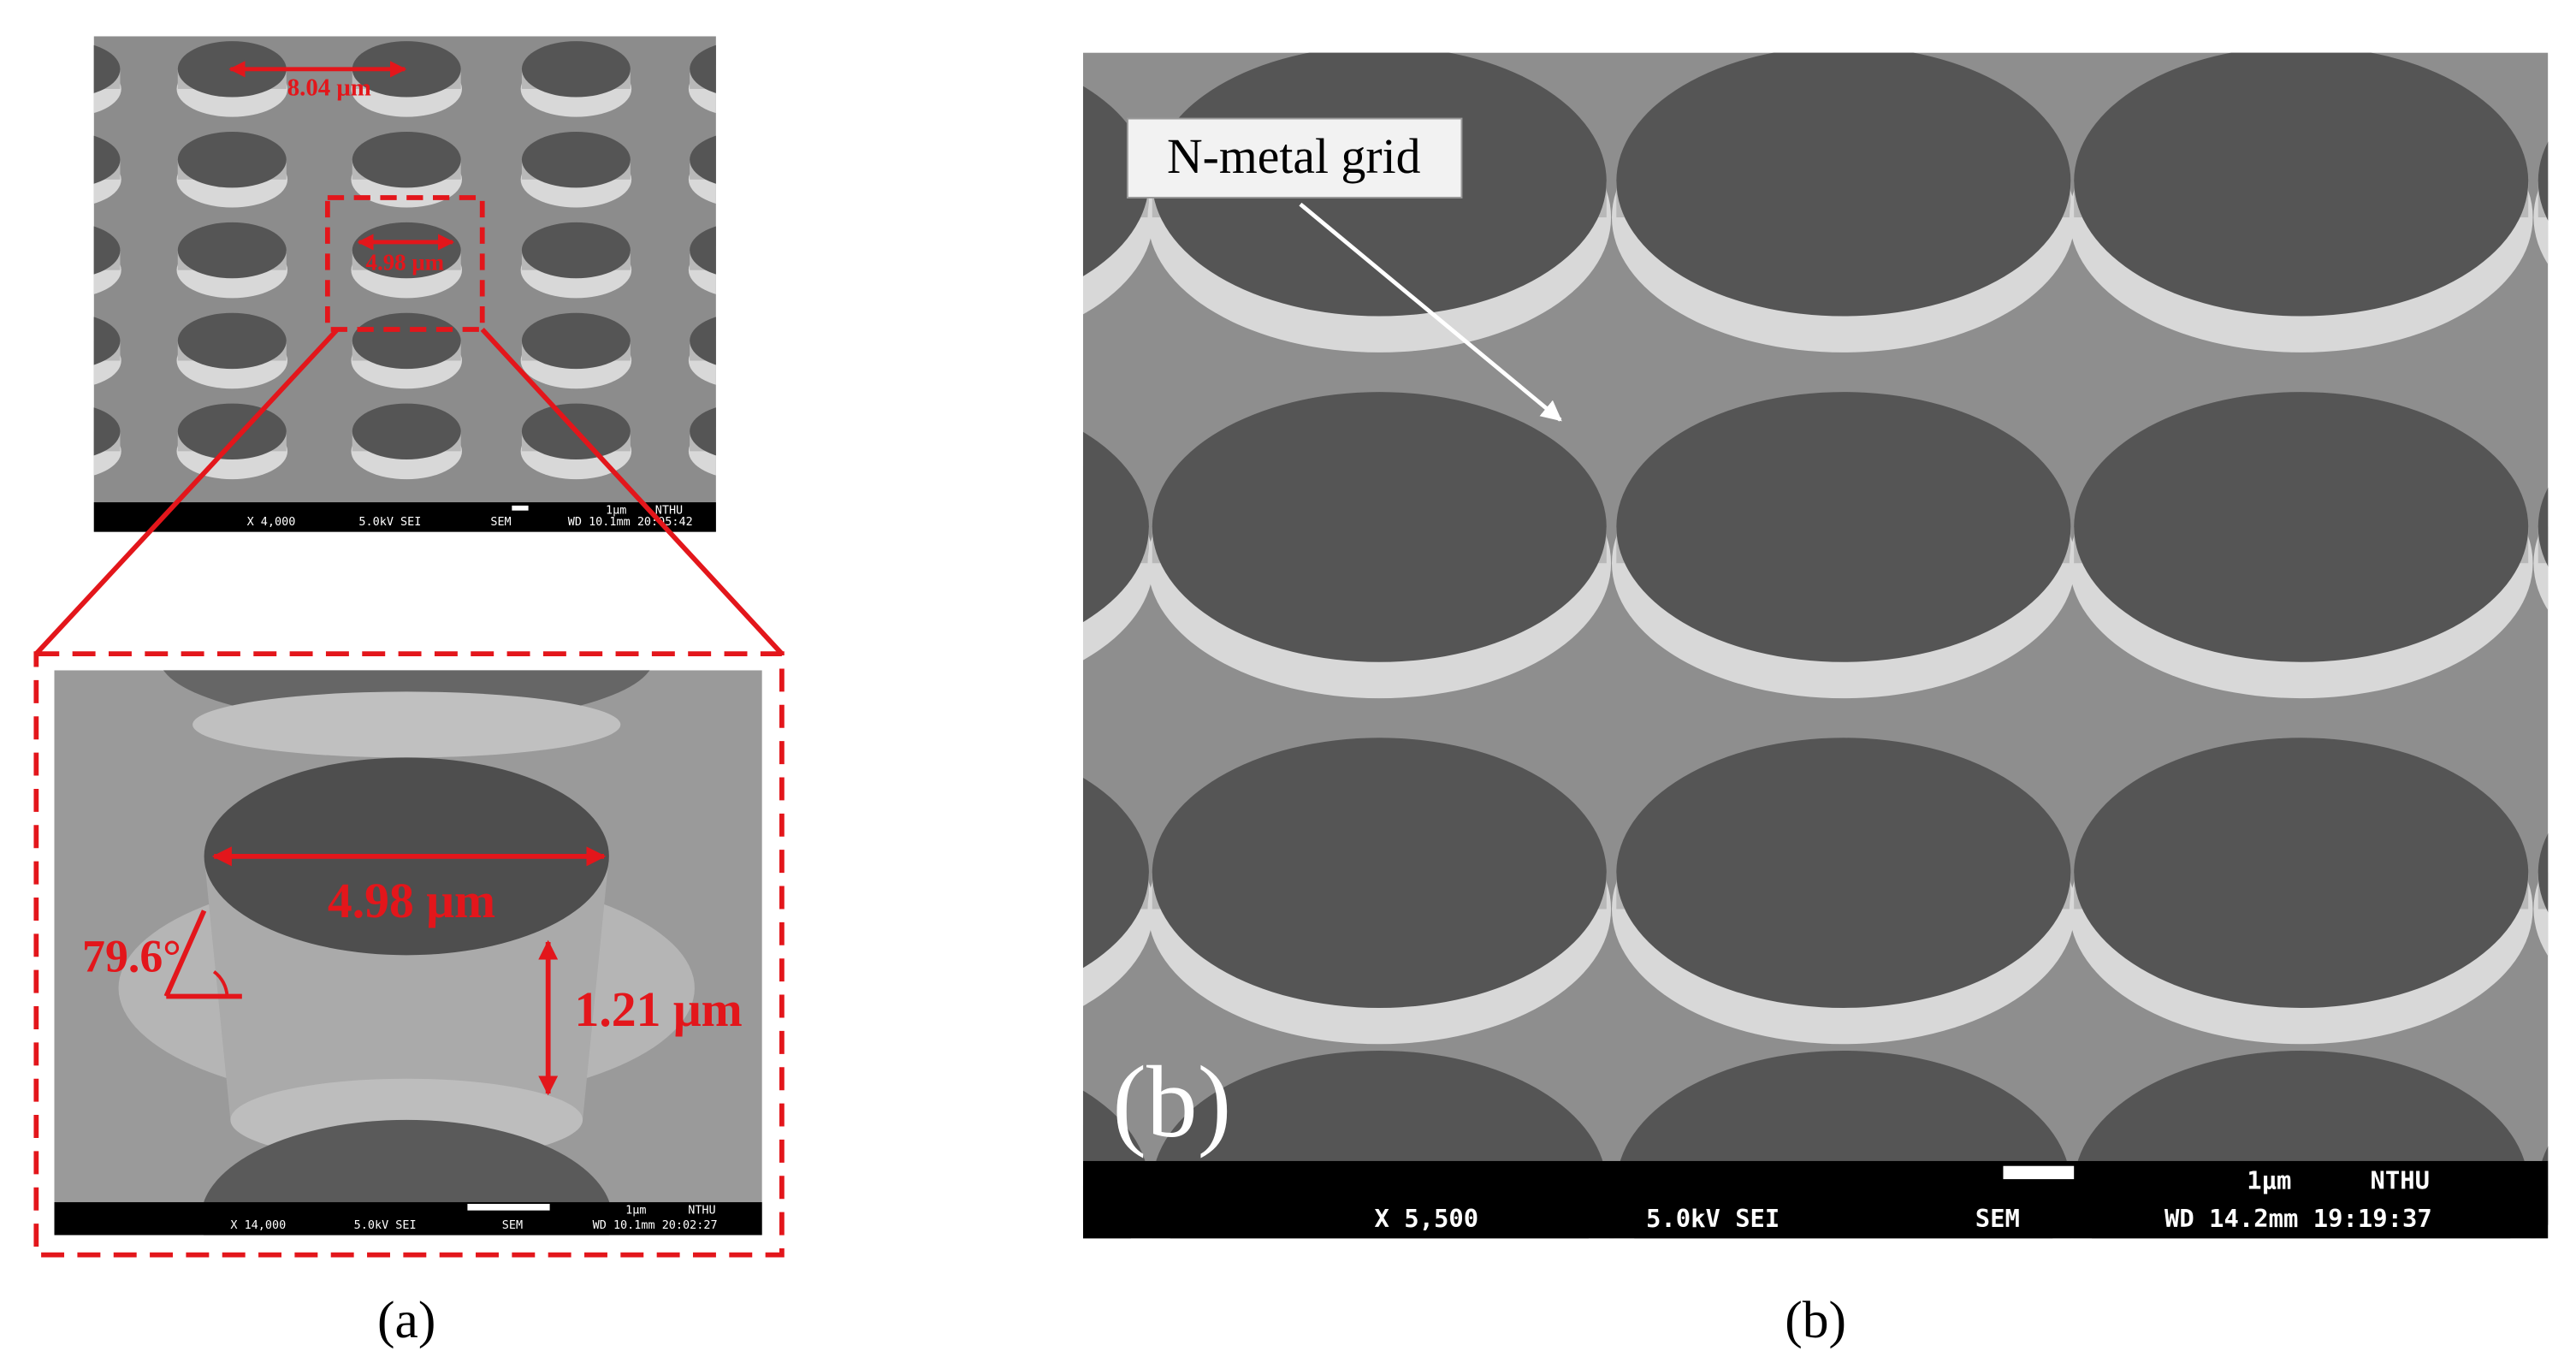  Describe the element at coordinates (1815, 1320) in the screenshot. I see `caption: (b)` at that location.